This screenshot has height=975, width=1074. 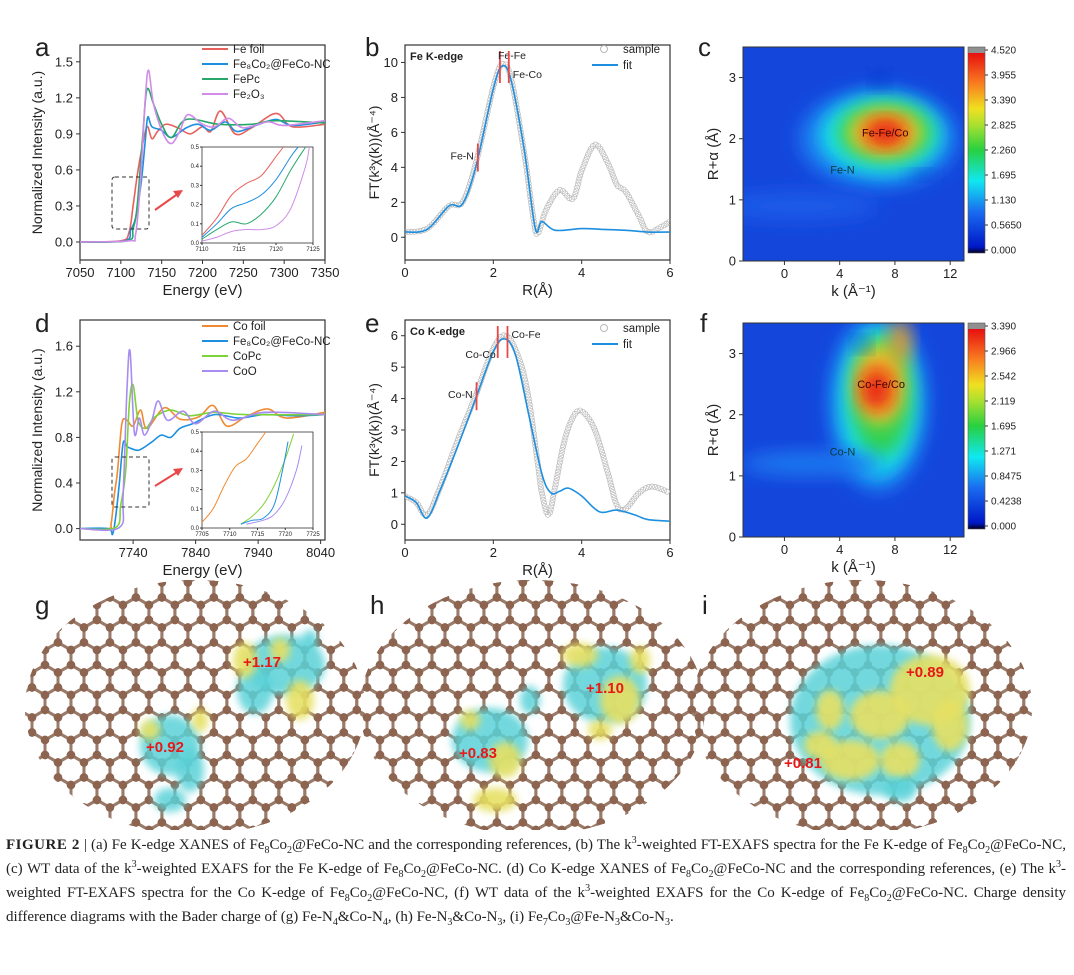 I want to click on chart-e-x-tick-label: 2, so click(x=493, y=552).